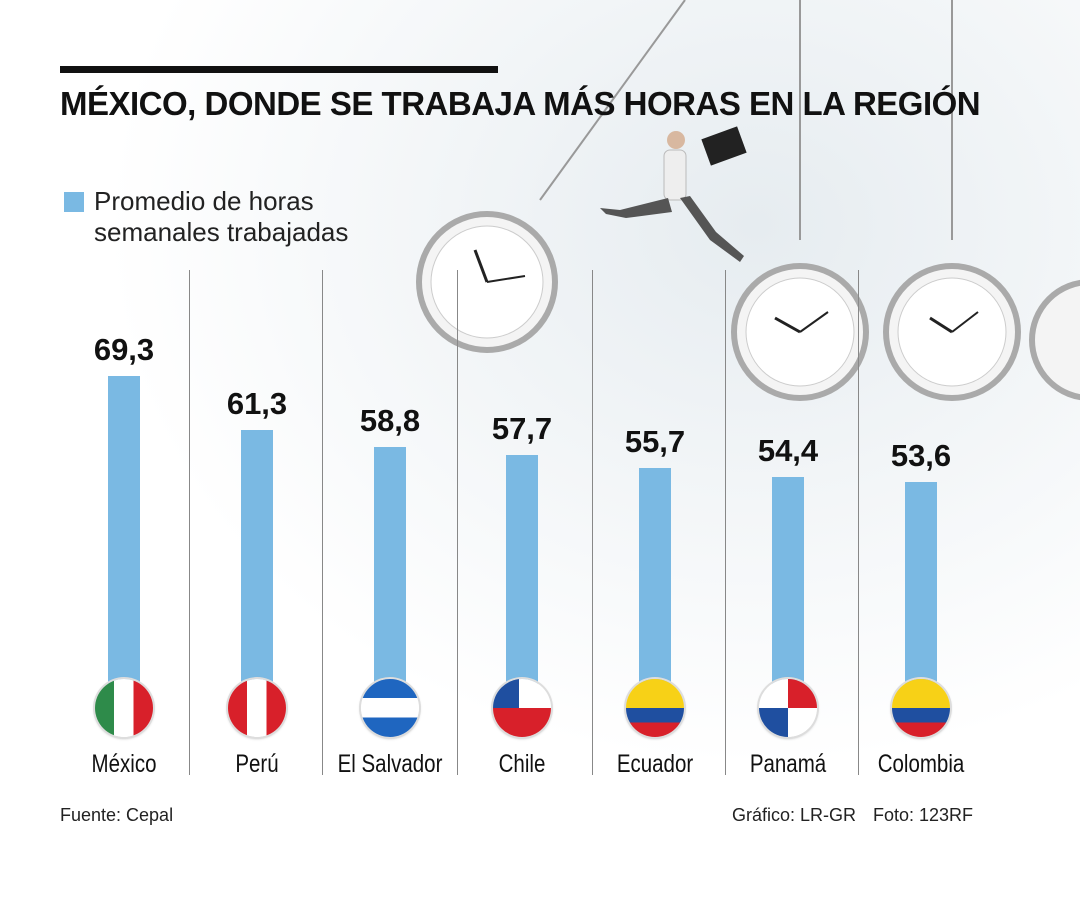  Describe the element at coordinates (390, 708) in the screenshot. I see `flag-el-salvador-icon` at that location.